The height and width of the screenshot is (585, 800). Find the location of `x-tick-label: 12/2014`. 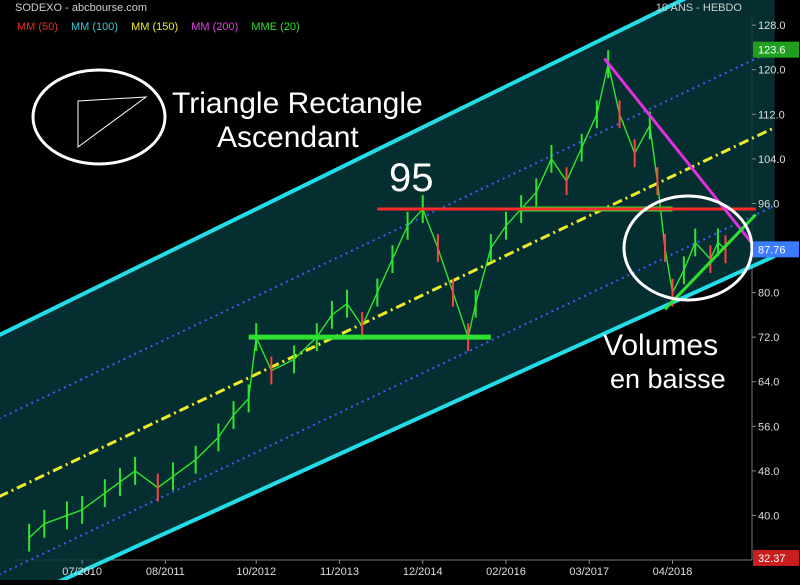

x-tick-label: 12/2014 is located at coordinates (423, 572).